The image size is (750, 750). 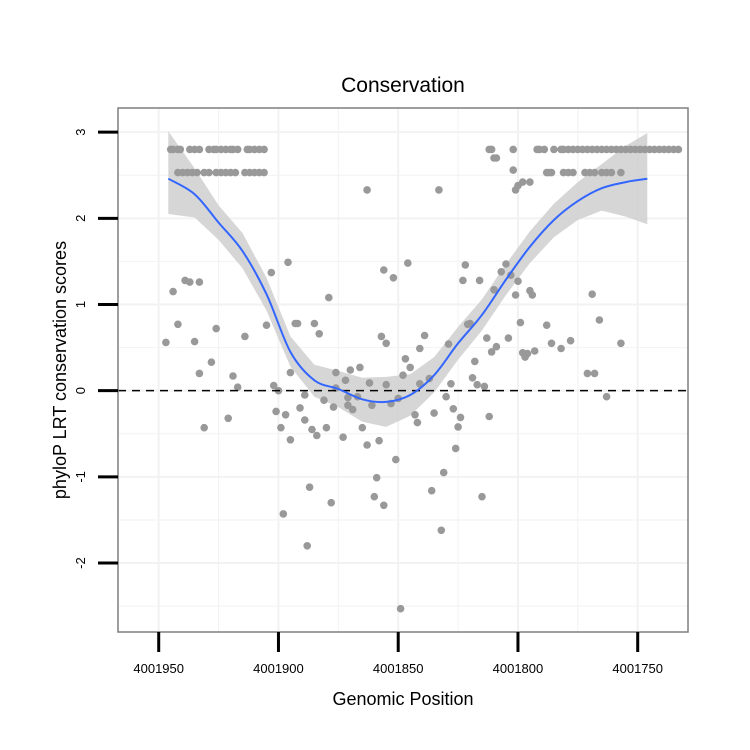 I want to click on chart-title: Conservation, so click(x=403, y=85).